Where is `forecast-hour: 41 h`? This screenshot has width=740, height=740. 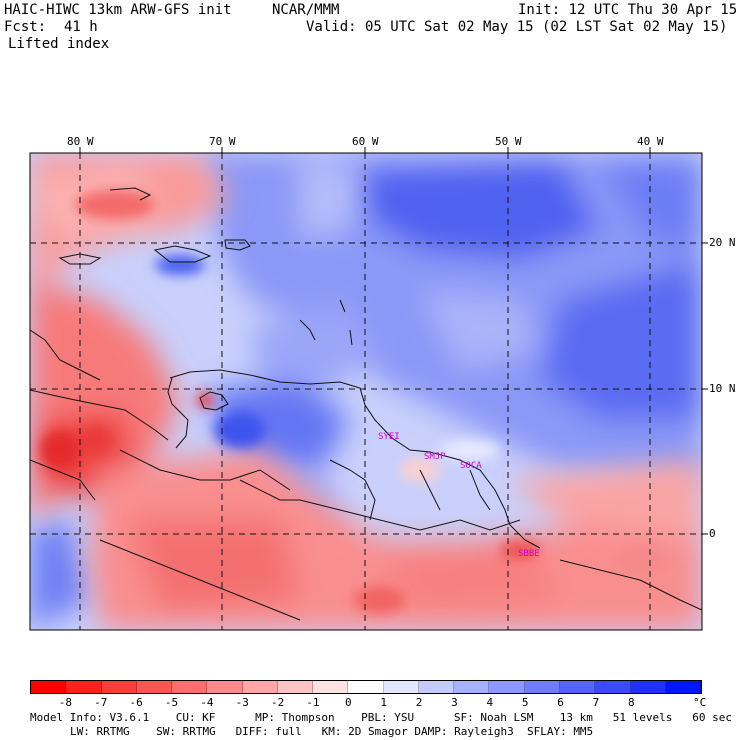 forecast-hour: 41 h is located at coordinates (81, 27).